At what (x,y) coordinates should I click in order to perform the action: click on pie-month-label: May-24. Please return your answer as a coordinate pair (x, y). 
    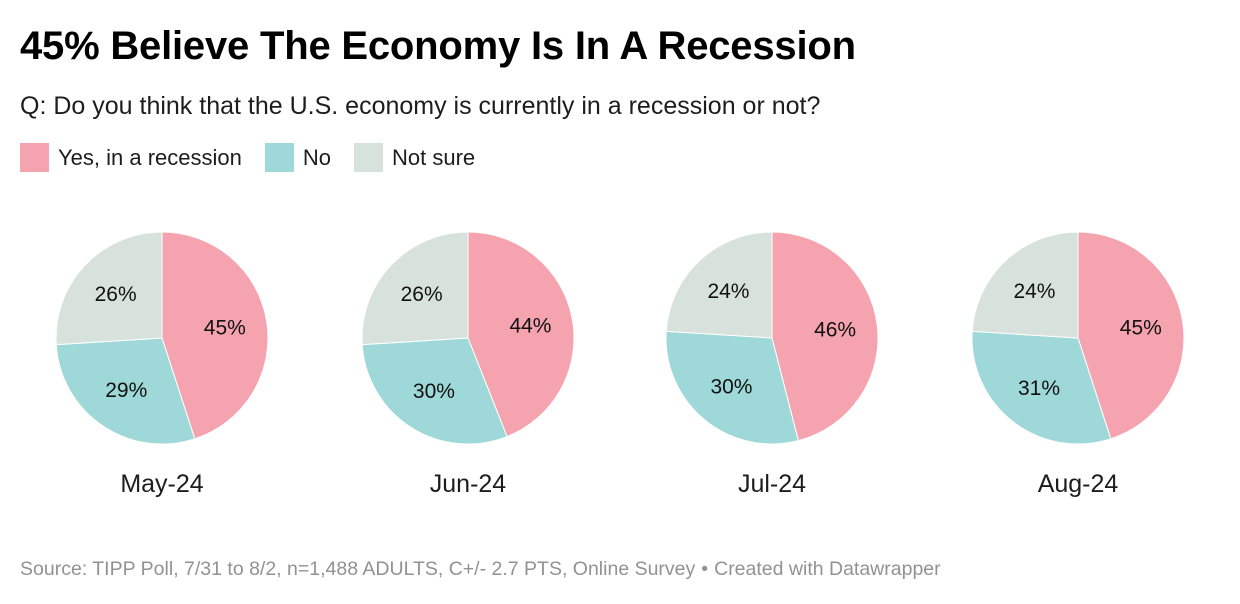
    Looking at the image, I should click on (161, 484).